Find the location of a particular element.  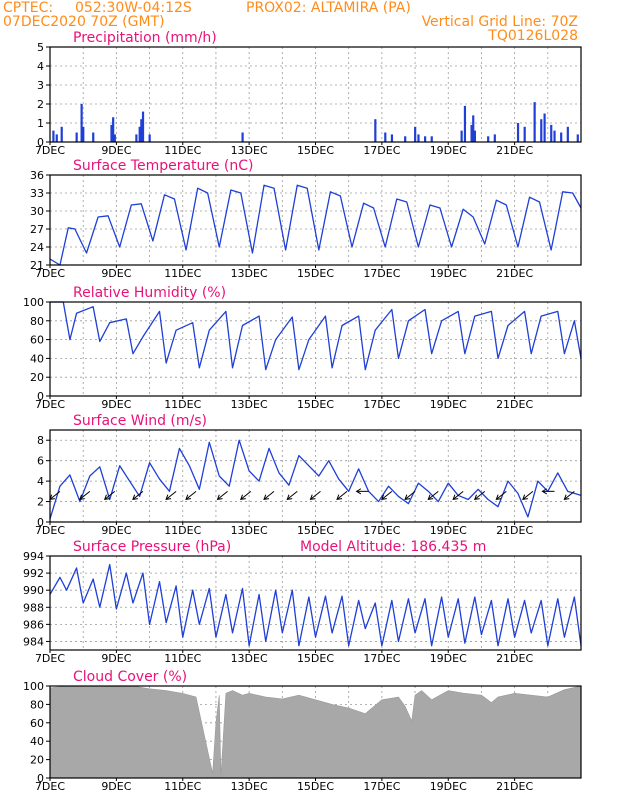

header-station: PROX02: ALTAMIRA (PA) is located at coordinates (328, 8).